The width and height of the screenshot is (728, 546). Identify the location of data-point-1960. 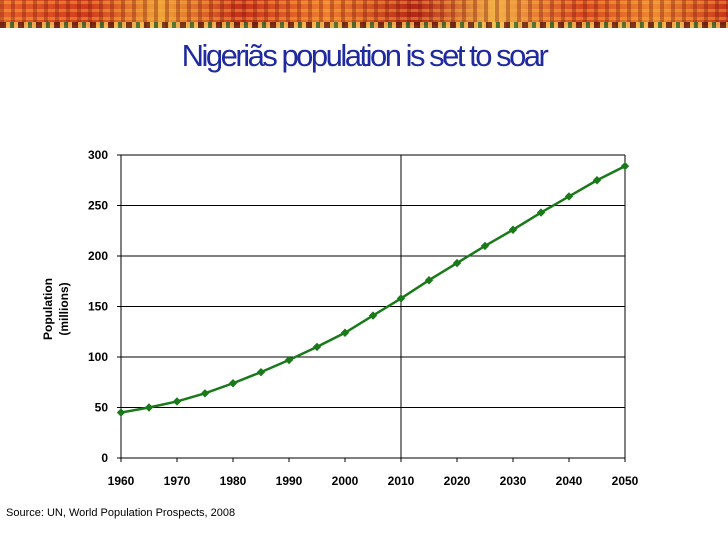
(121, 412).